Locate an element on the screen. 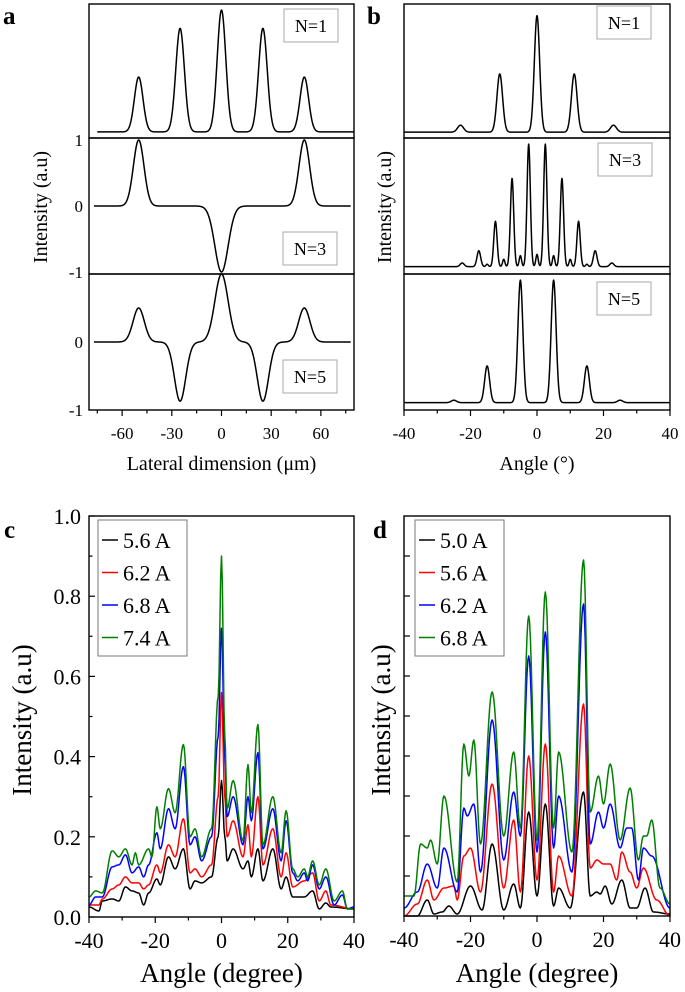 The image size is (685, 992). panel-label: c is located at coordinates (9, 530).